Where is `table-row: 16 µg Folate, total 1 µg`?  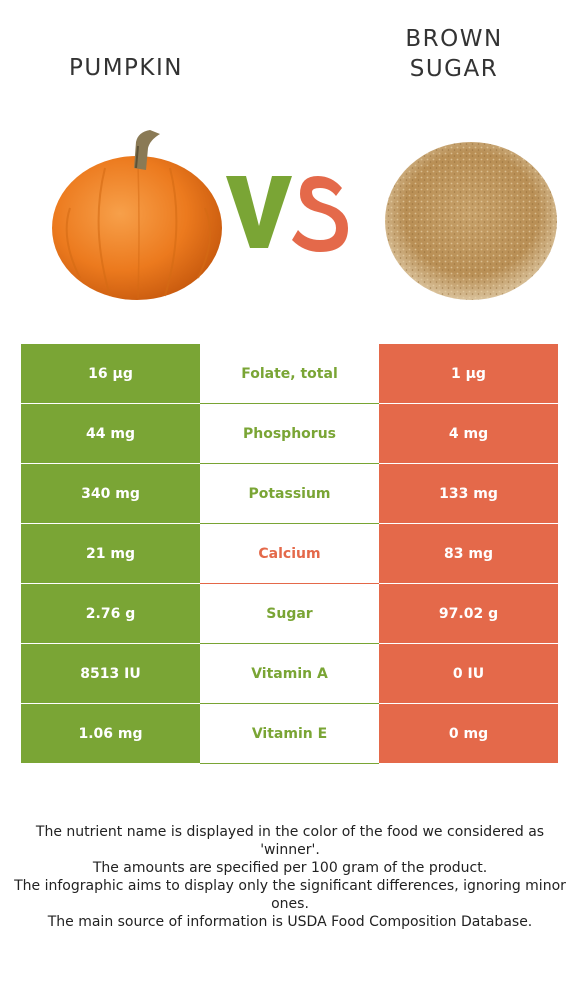
table-row: 16 µg Folate, total 1 µg is located at coordinates (289, 374).